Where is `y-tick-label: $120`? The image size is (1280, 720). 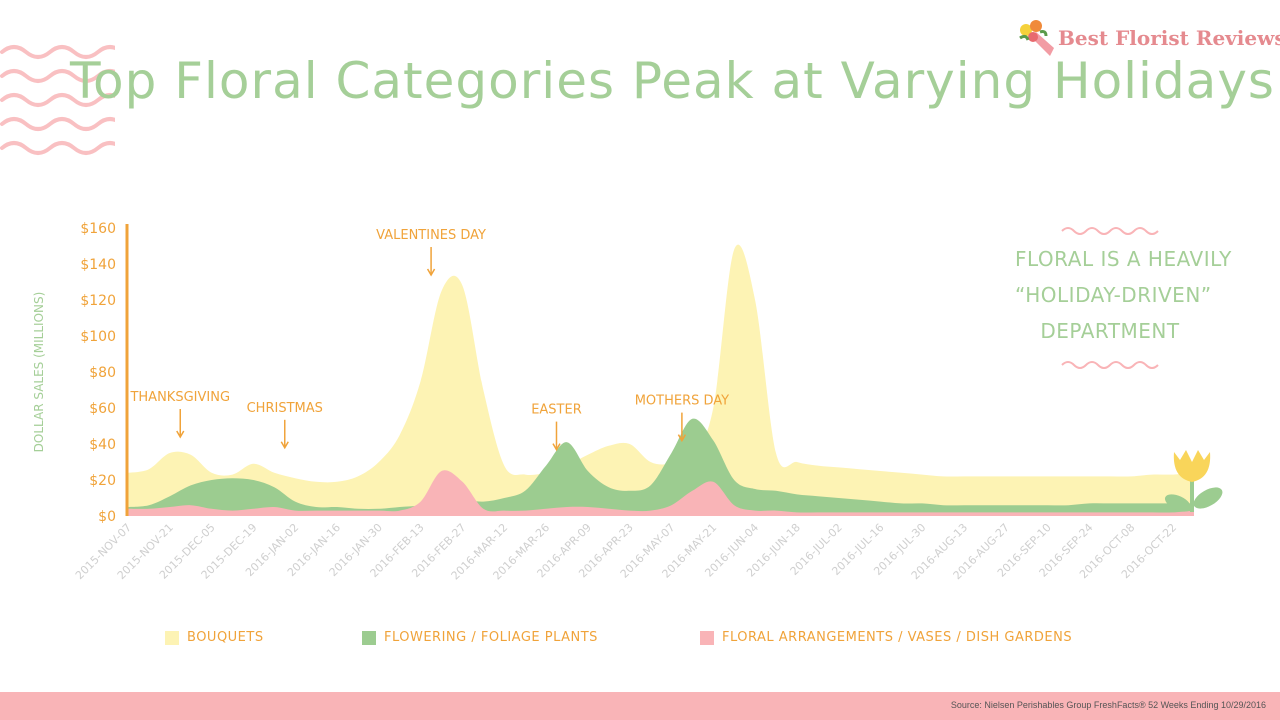 y-tick-label: $120 is located at coordinates (98, 301).